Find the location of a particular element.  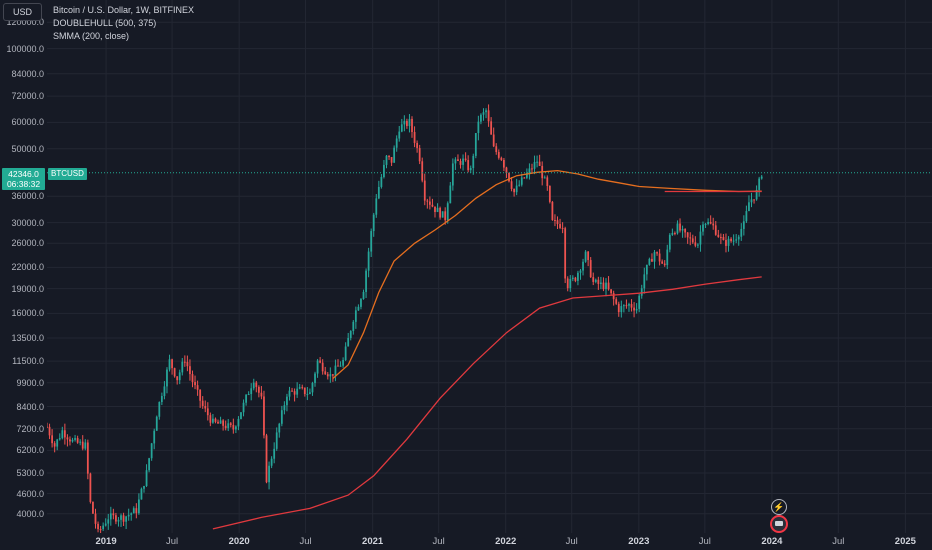

y-tick-label: 22000.0 is located at coordinates (27, 267).